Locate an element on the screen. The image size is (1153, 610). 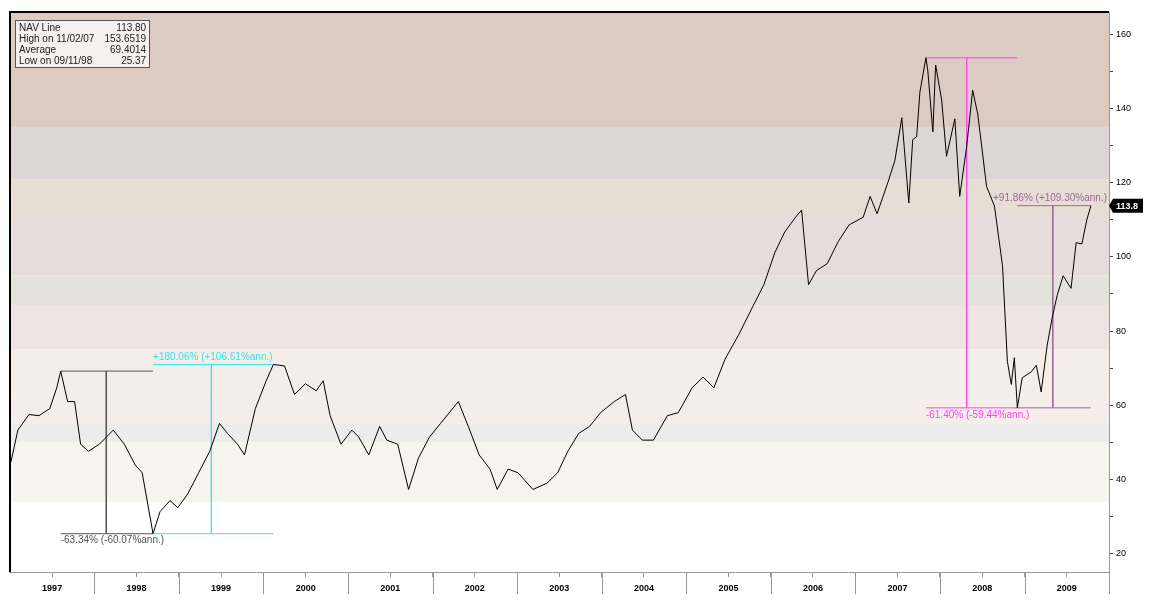
y-tick-label: 80 is located at coordinates (1121, 330).